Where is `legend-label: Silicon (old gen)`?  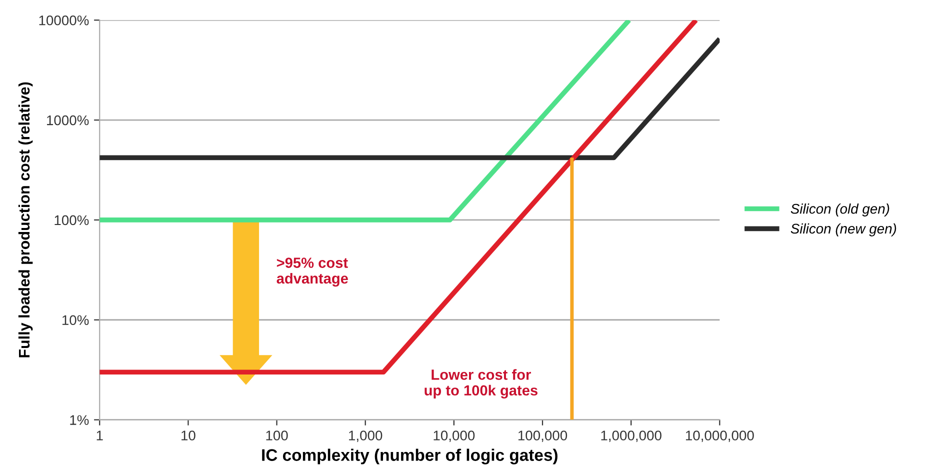 legend-label: Silicon (old gen) is located at coordinates (840, 210).